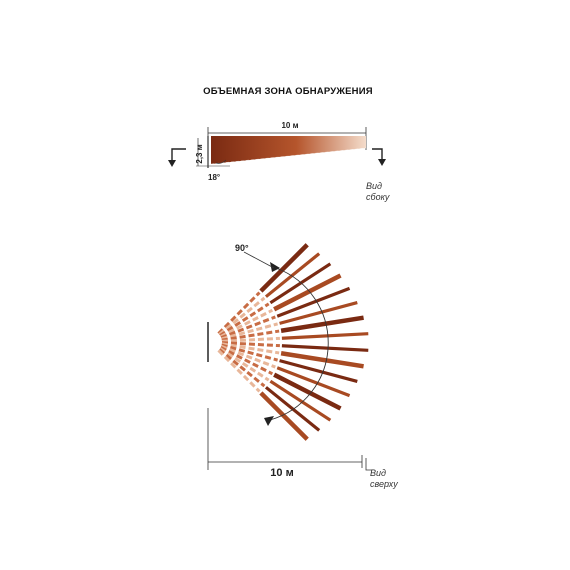  What do you see at coordinates (275, 267) in the screenshot?
I see `top-angle-arrow-upper` at bounding box center [275, 267].